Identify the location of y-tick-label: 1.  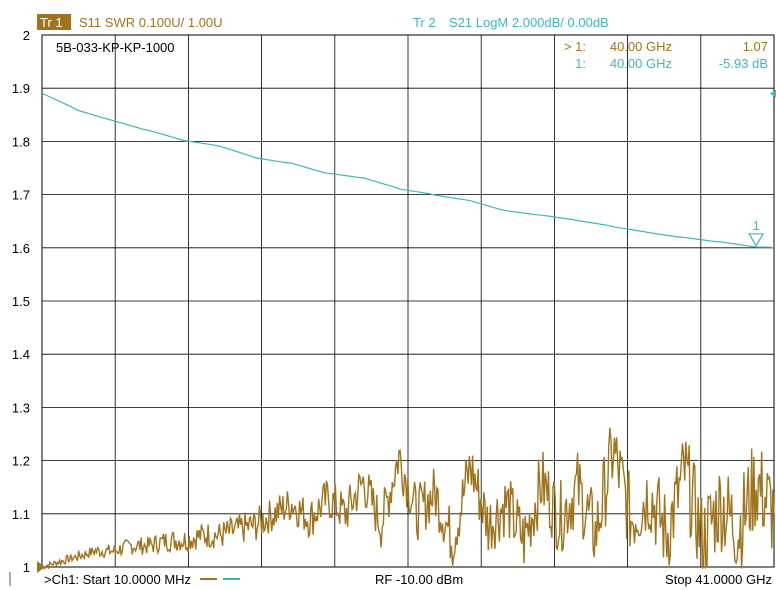
(26, 567).